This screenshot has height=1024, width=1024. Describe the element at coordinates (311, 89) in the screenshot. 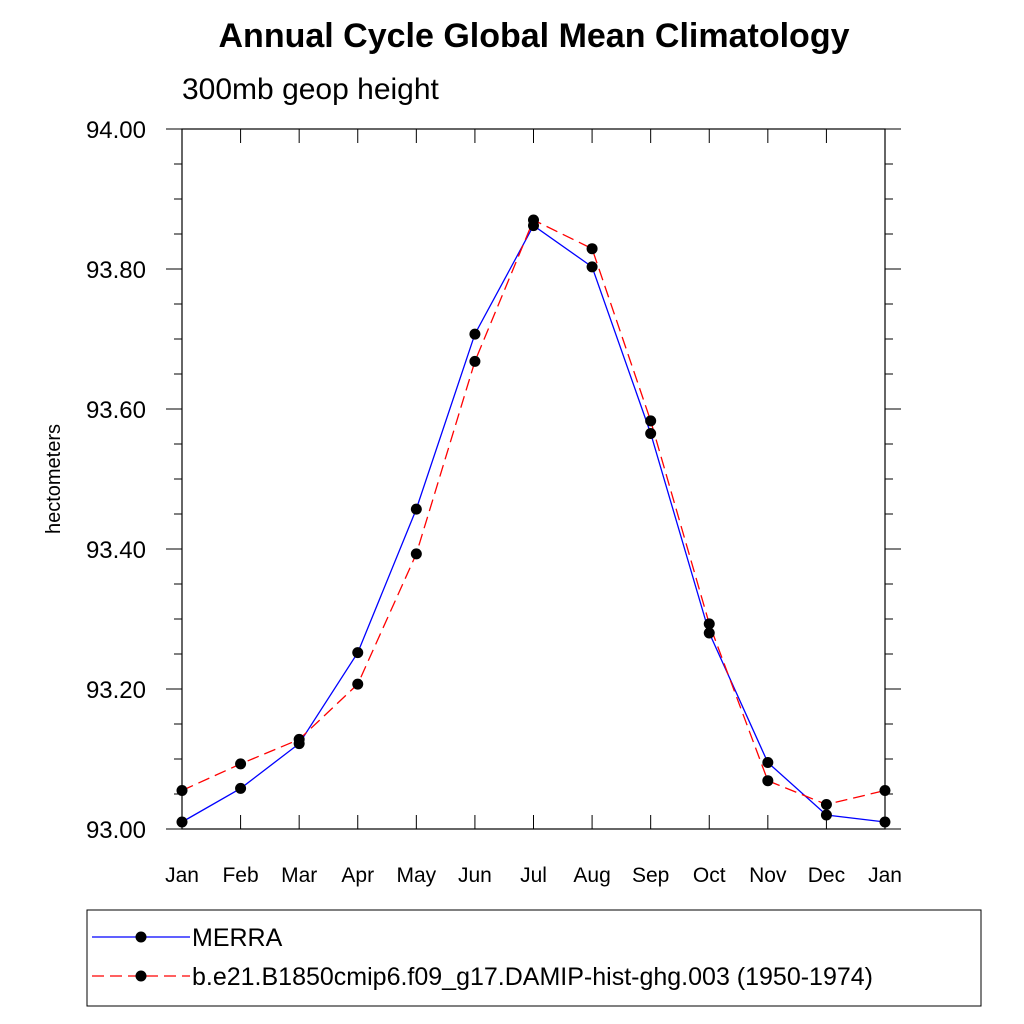

I see `chart-subtitle: 300mb geop height` at that location.